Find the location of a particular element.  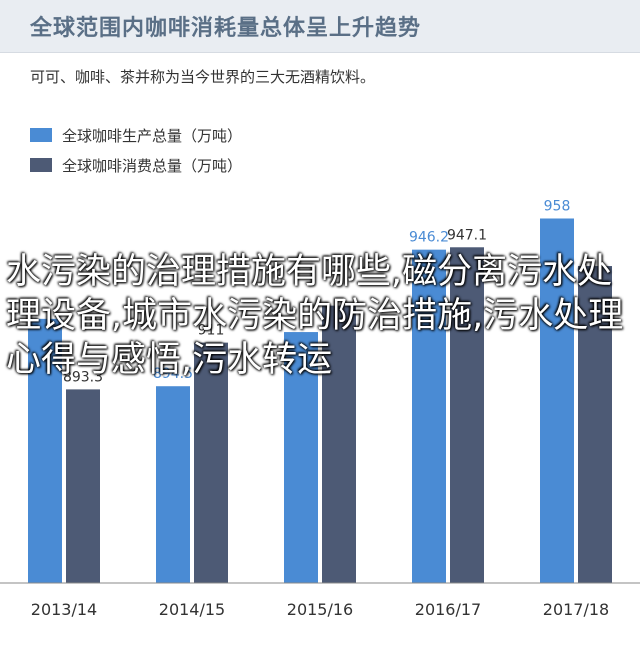

legend-label-consumption: 全球咖啡消费总量（万吨） is located at coordinates (152, 165).